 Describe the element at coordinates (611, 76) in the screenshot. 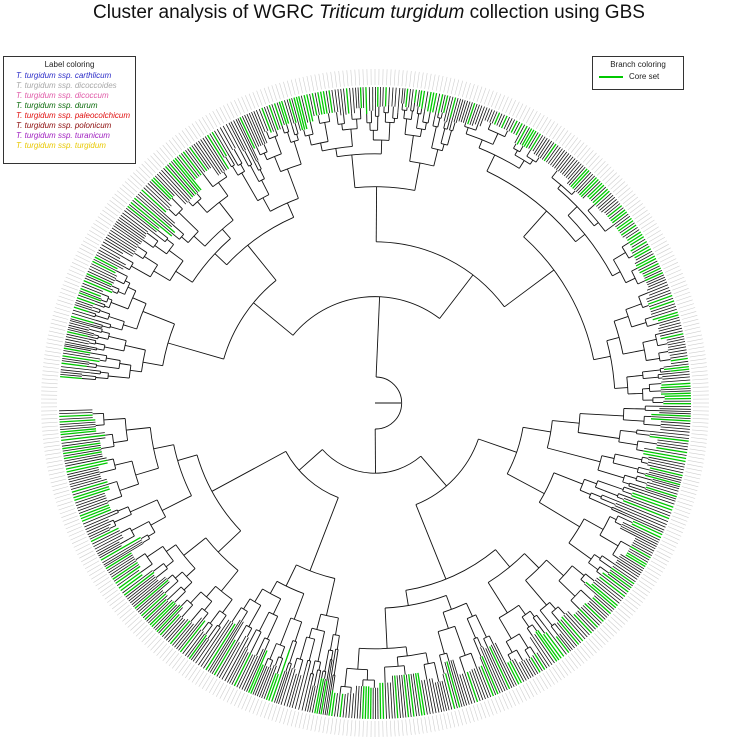

I see `core-set-swatch` at that location.